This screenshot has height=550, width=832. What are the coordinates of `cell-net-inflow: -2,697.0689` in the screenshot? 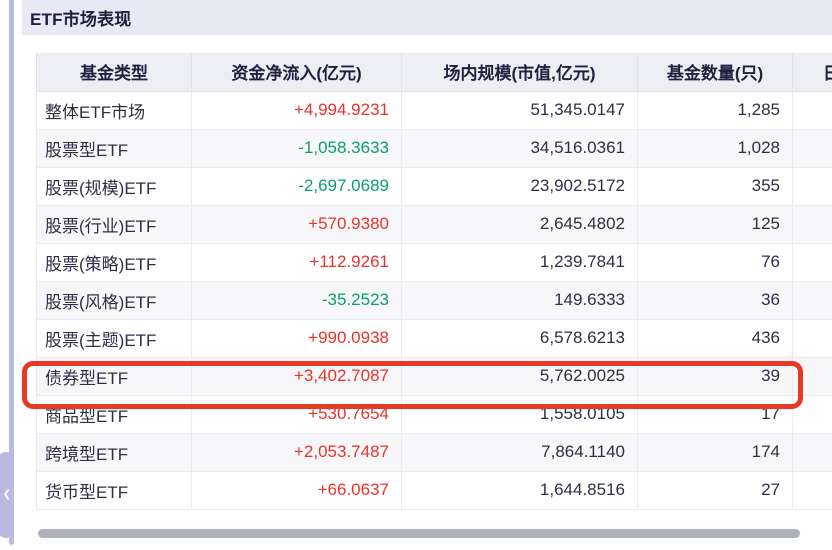 It's located at (296, 186).